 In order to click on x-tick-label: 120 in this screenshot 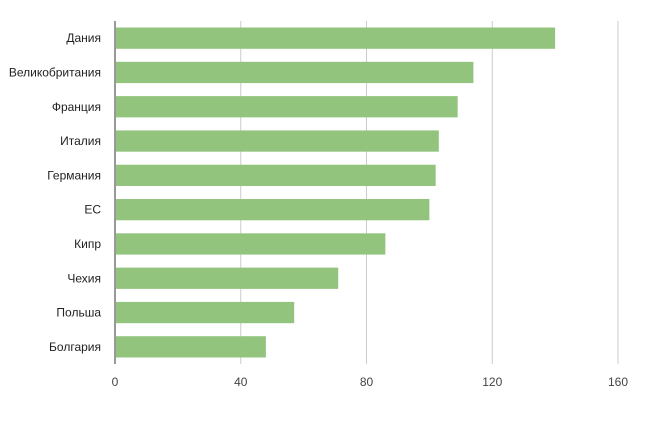, I will do `click(492, 382)`.